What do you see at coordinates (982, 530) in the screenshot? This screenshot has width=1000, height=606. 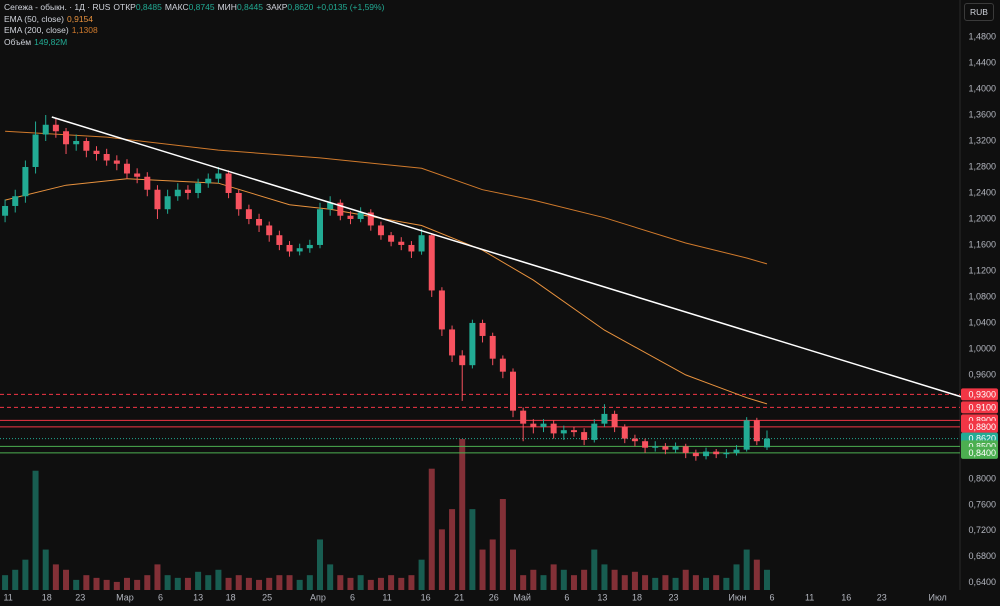 I see `y-tick-label: 0,7200` at bounding box center [982, 530].